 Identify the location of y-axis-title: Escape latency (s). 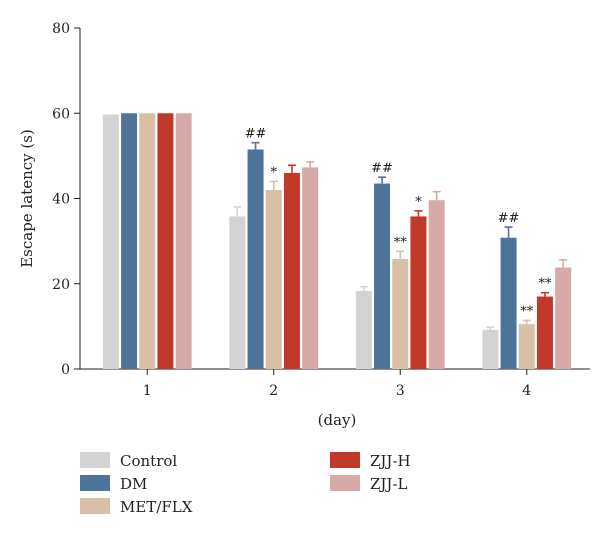
(27, 198).